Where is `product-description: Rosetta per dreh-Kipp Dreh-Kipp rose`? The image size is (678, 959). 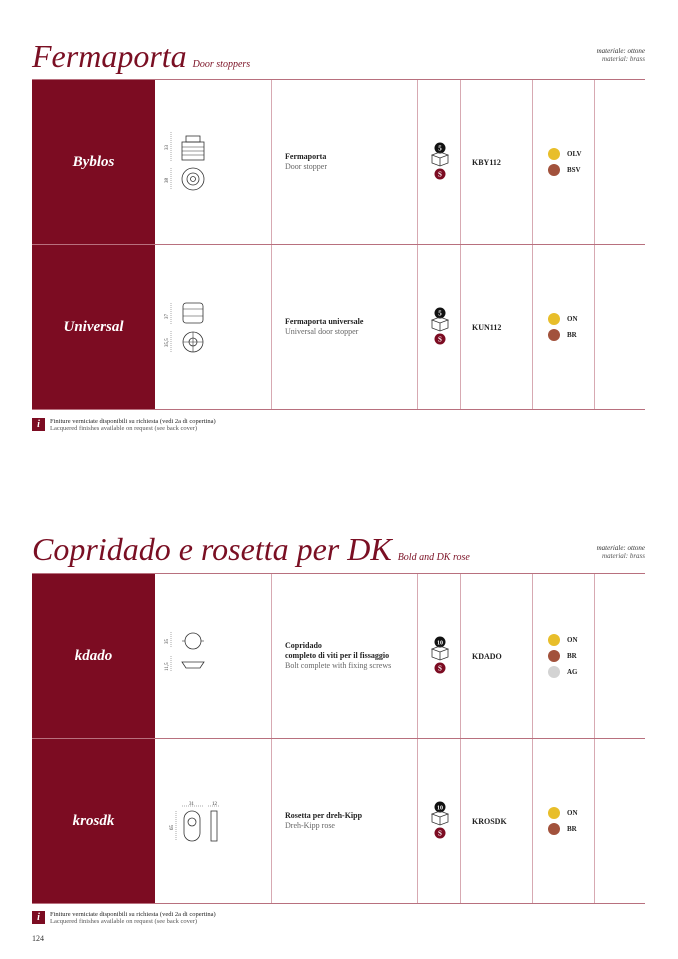 product-description: Rosetta per dreh-Kipp Dreh-Kipp rose is located at coordinates (353, 821).